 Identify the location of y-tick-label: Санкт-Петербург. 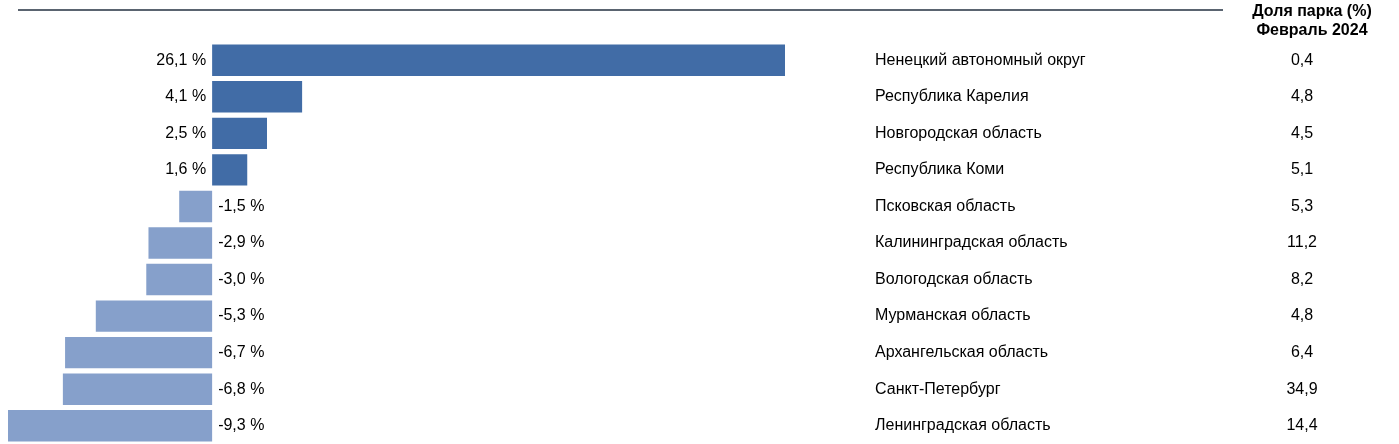
(938, 388).